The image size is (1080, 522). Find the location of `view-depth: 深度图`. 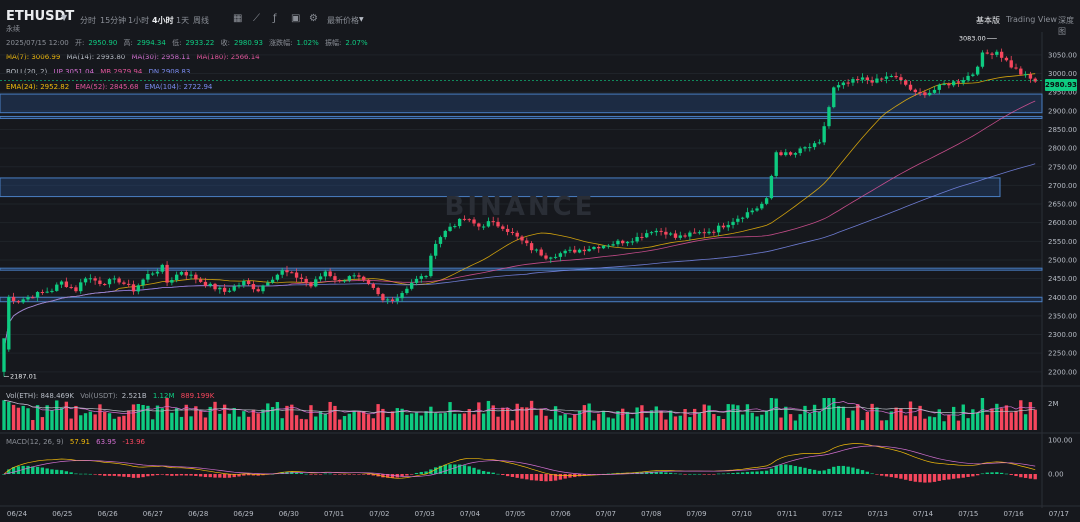

view-depth: 深度图 is located at coordinates (1066, 26).